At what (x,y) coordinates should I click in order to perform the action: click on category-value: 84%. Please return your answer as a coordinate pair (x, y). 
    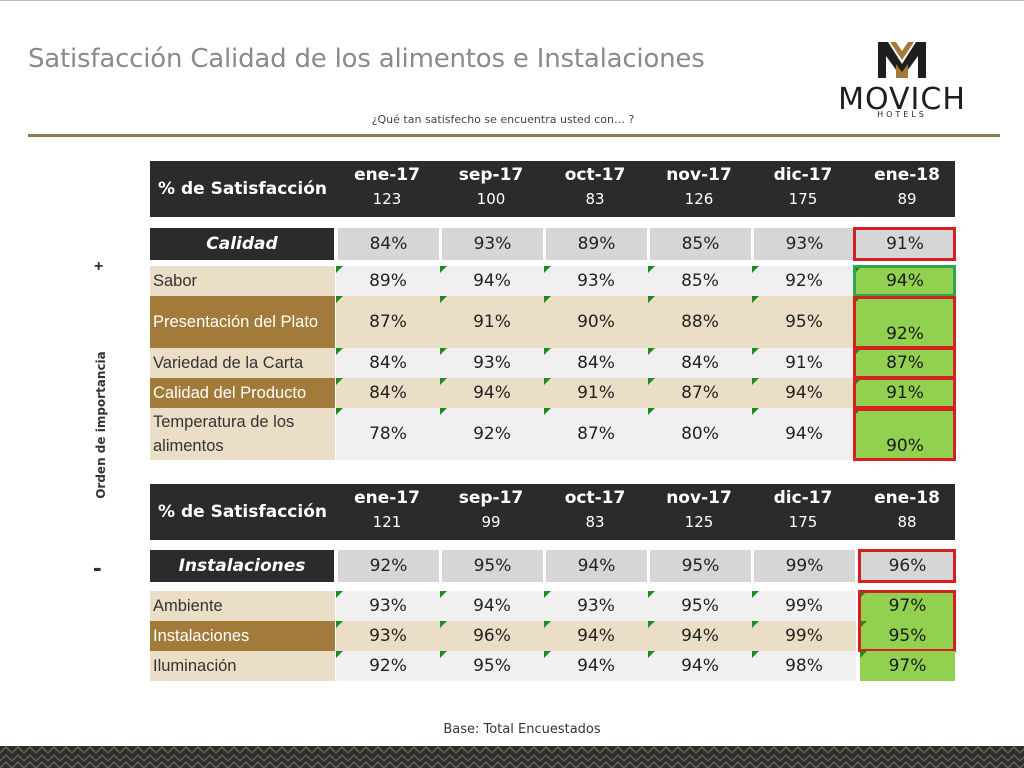
    Looking at the image, I should click on (388, 244).